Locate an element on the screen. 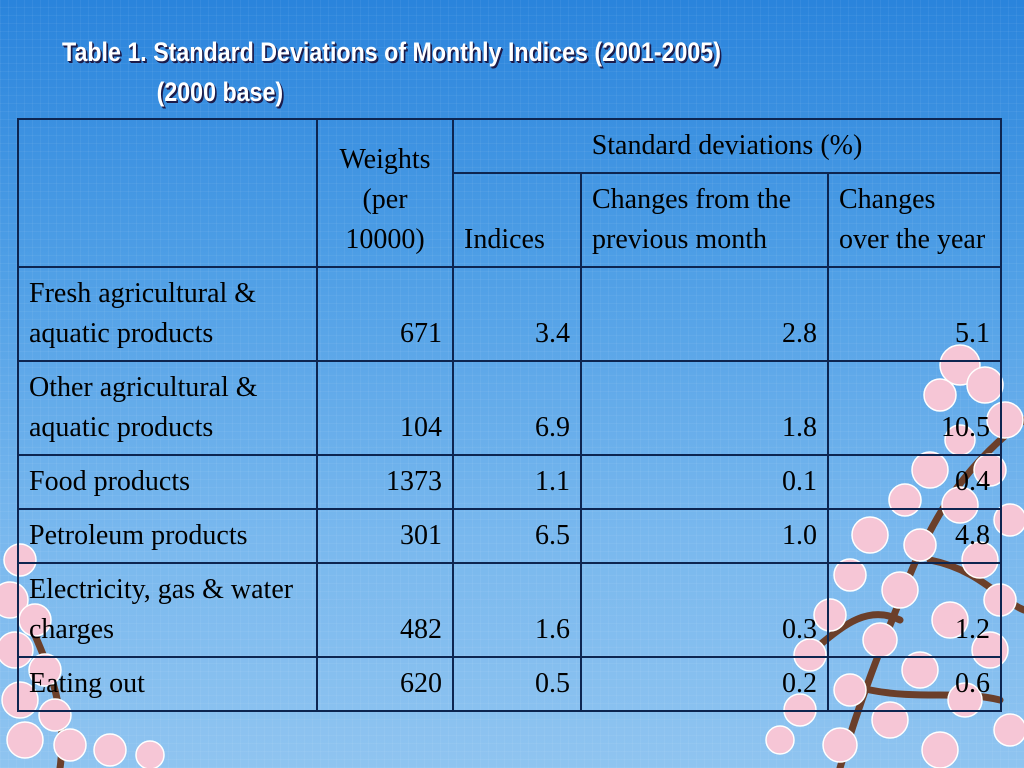  cell-mom: 0.2 is located at coordinates (704, 684).